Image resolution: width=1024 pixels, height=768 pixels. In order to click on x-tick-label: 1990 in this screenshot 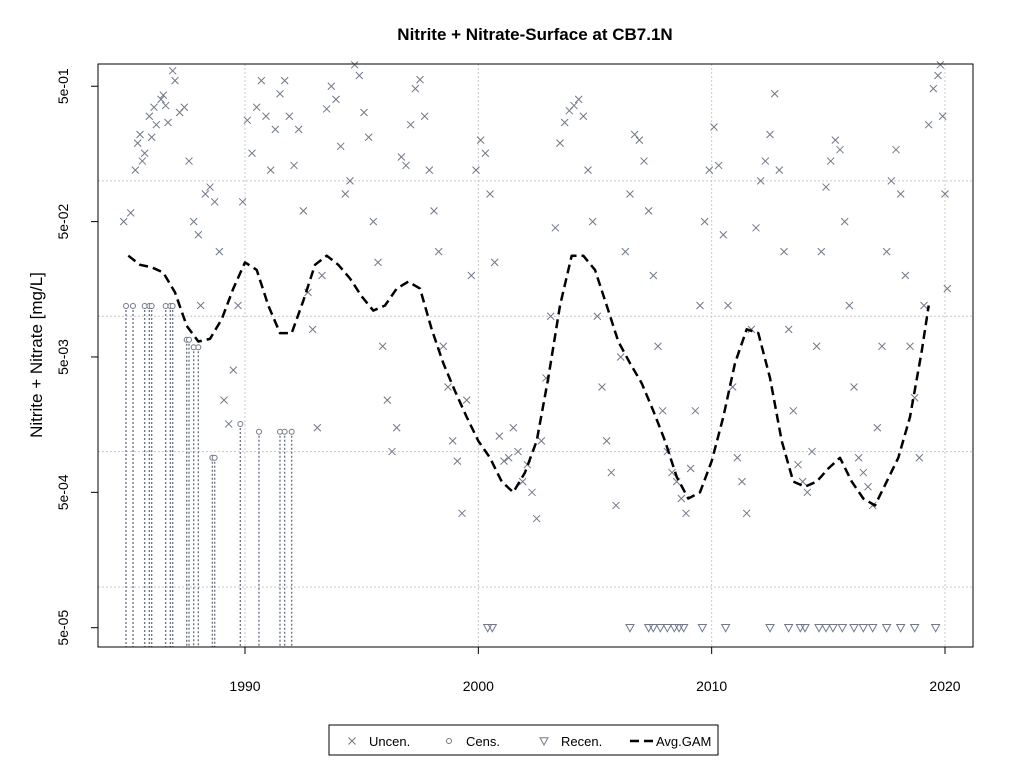, I will do `click(244, 686)`.